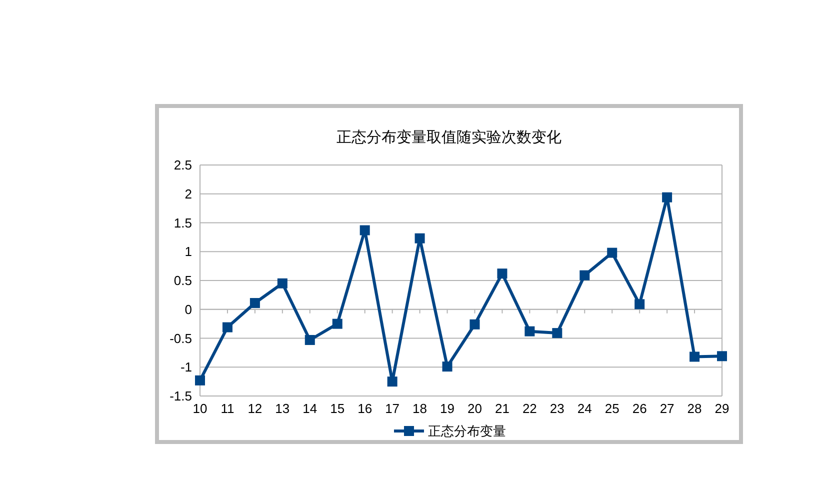  Describe the element at coordinates (467, 431) in the screenshot. I see `legend-label: 正态分布变量` at that location.